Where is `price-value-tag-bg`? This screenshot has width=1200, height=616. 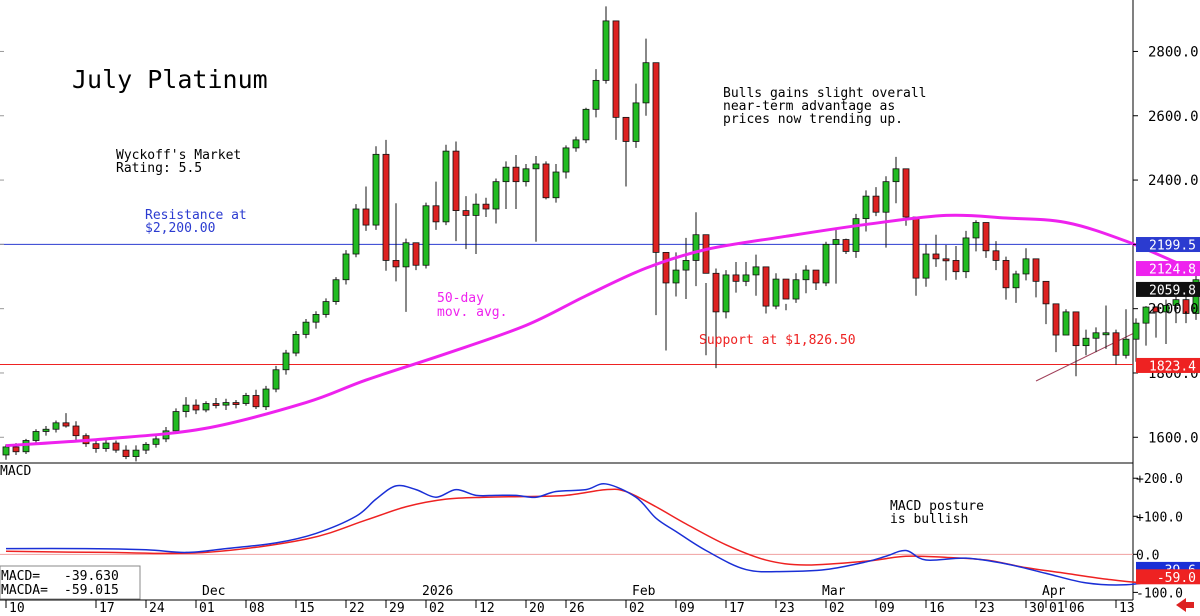
price-value-tag-bg is located at coordinates (1168, 245).